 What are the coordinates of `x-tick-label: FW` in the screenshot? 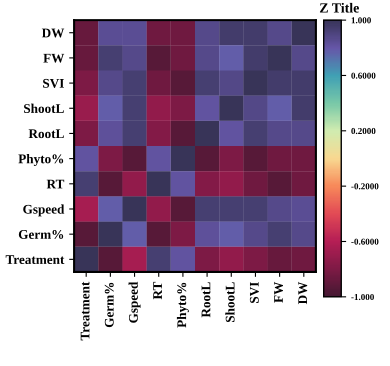 It's located at (279, 292).